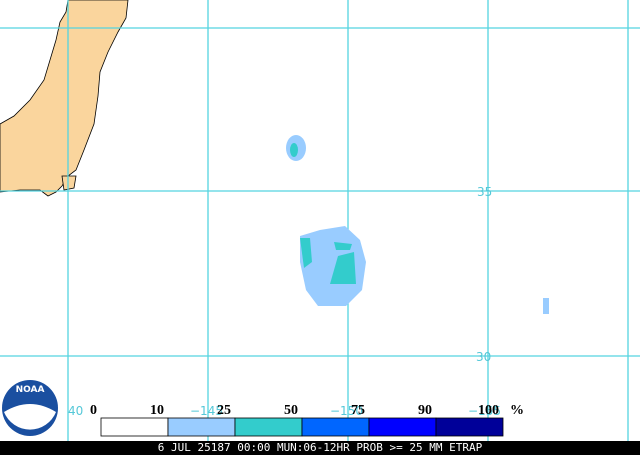 The height and width of the screenshot is (455, 640). What do you see at coordinates (30, 408) in the screenshot?
I see `noaa-logo: NOAA` at bounding box center [30, 408].